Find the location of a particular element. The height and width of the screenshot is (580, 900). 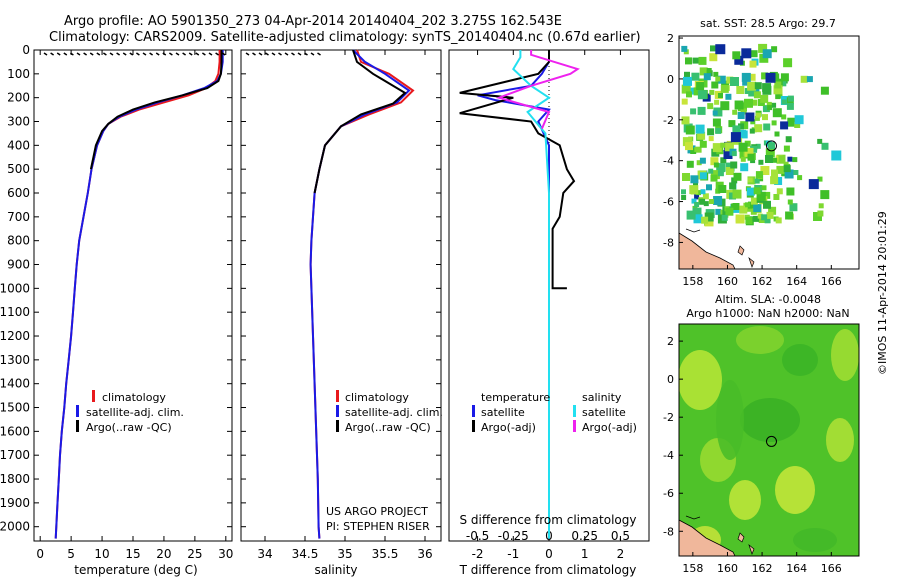

sst-map-frame is located at coordinates (769, 152).